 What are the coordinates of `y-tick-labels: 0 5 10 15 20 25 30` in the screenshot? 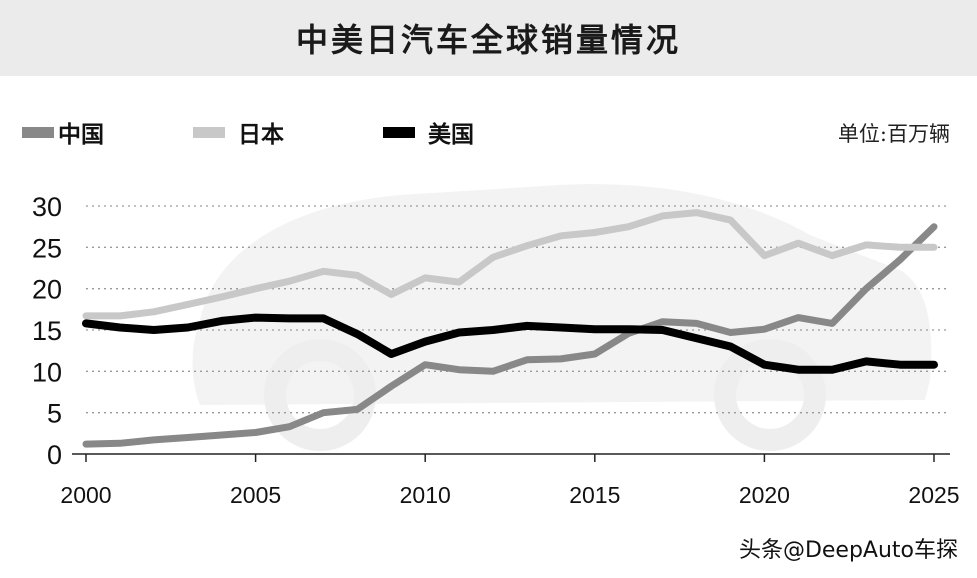 It's located at (47, 331).